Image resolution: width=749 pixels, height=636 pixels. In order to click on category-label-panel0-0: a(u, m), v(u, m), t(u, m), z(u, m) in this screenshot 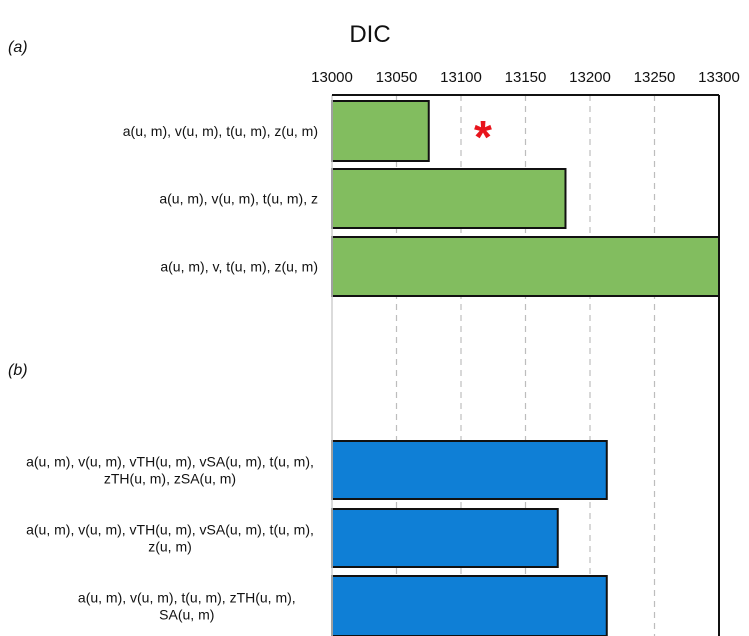, I will do `click(220, 131)`.